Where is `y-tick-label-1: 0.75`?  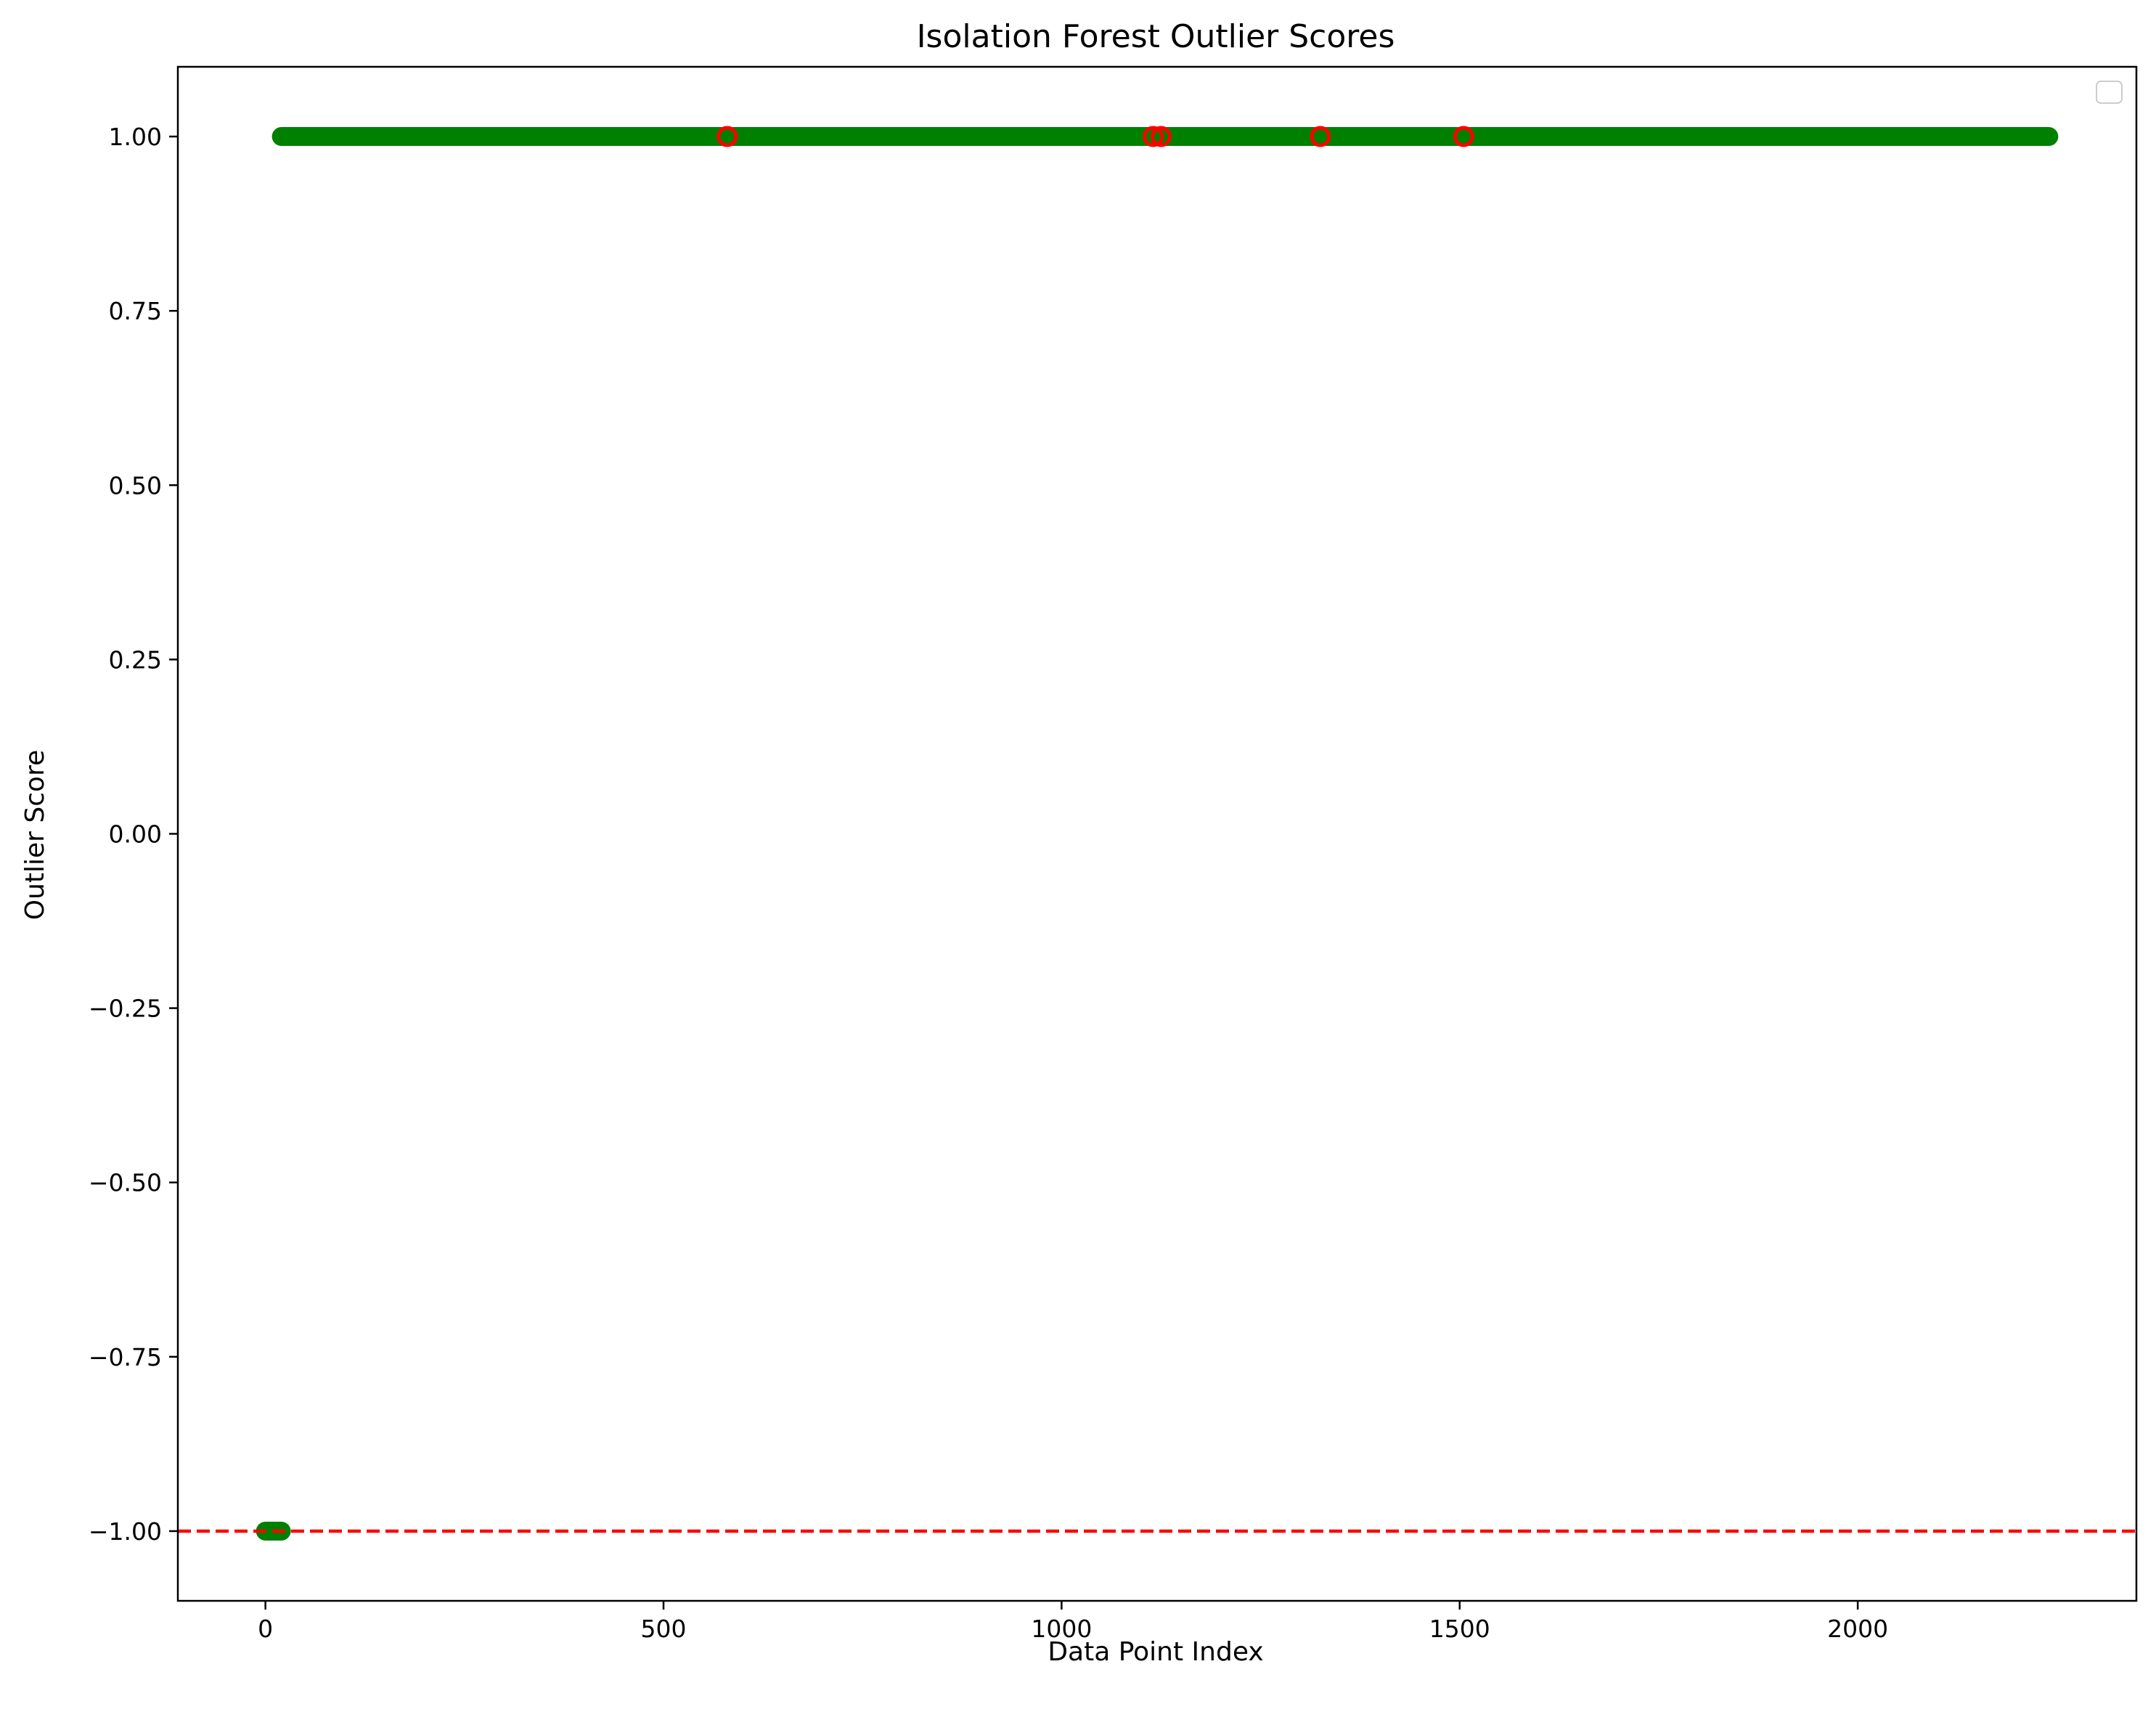
y-tick-label-1: 0.75 is located at coordinates (136, 311).